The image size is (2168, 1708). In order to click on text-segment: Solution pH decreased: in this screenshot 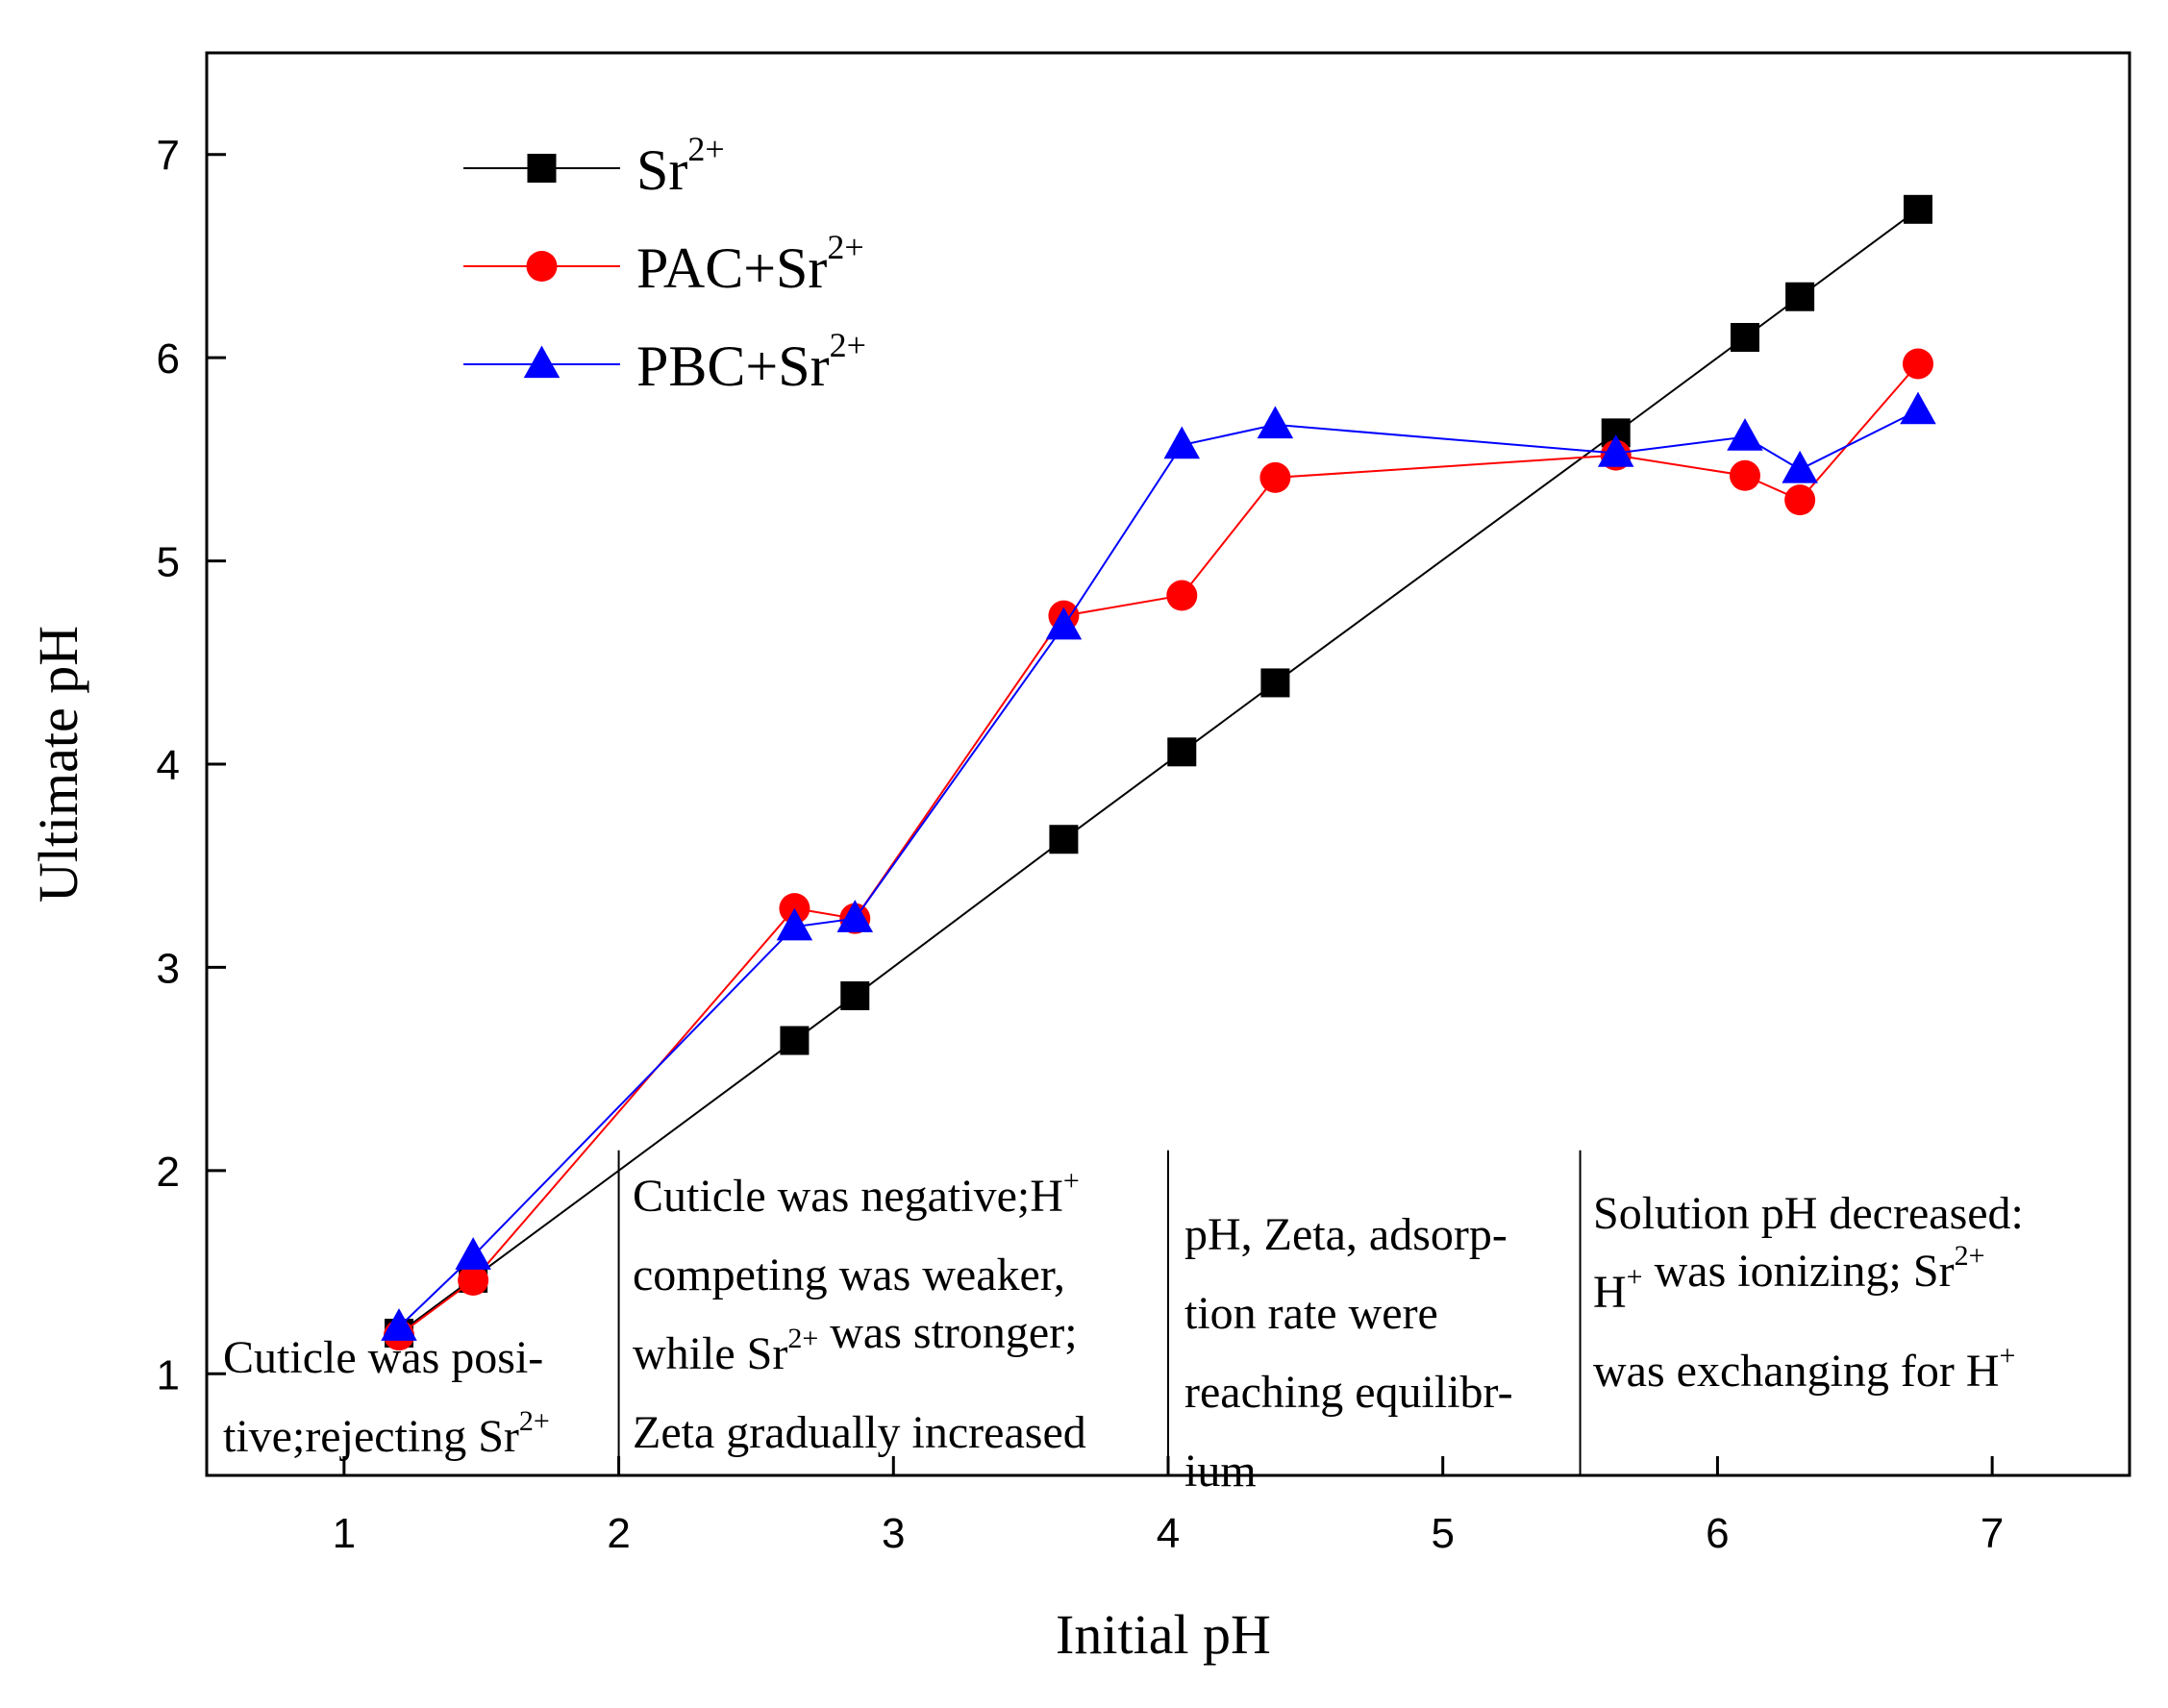, I will do `click(1808, 1214)`.